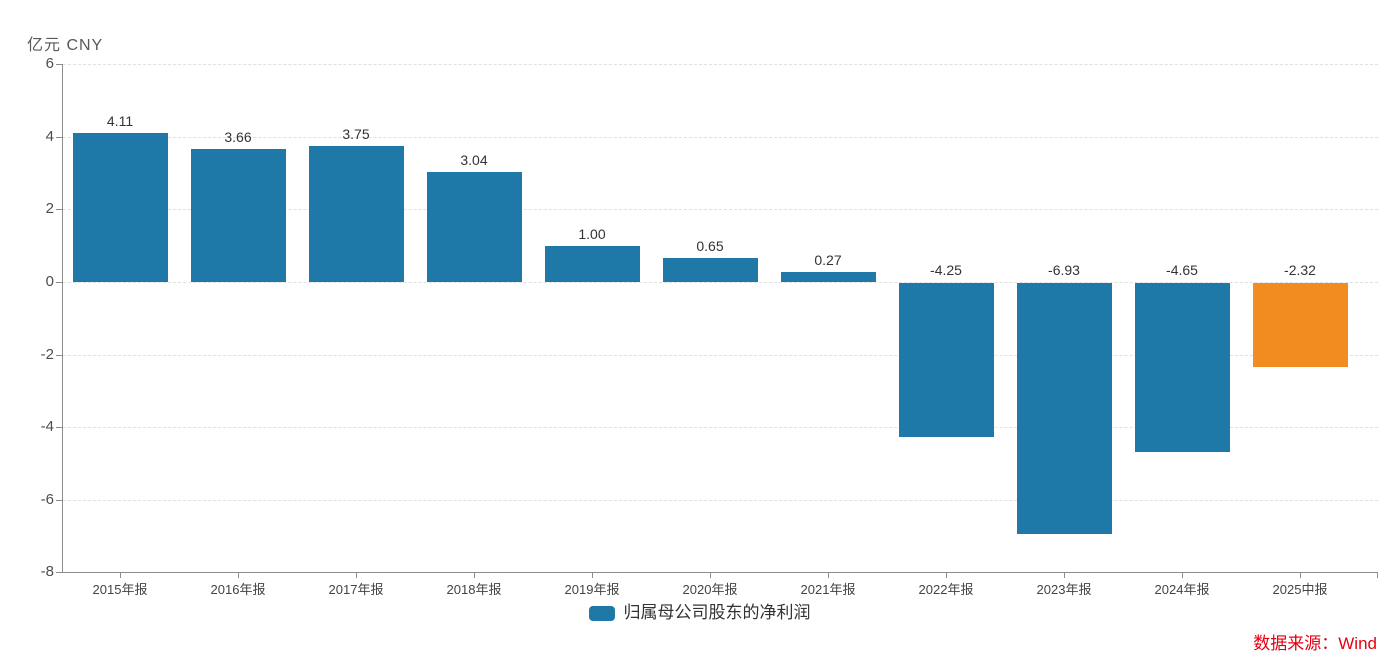 The image size is (1399, 666). I want to click on bar-value-label: -6.93, so click(1064, 270).